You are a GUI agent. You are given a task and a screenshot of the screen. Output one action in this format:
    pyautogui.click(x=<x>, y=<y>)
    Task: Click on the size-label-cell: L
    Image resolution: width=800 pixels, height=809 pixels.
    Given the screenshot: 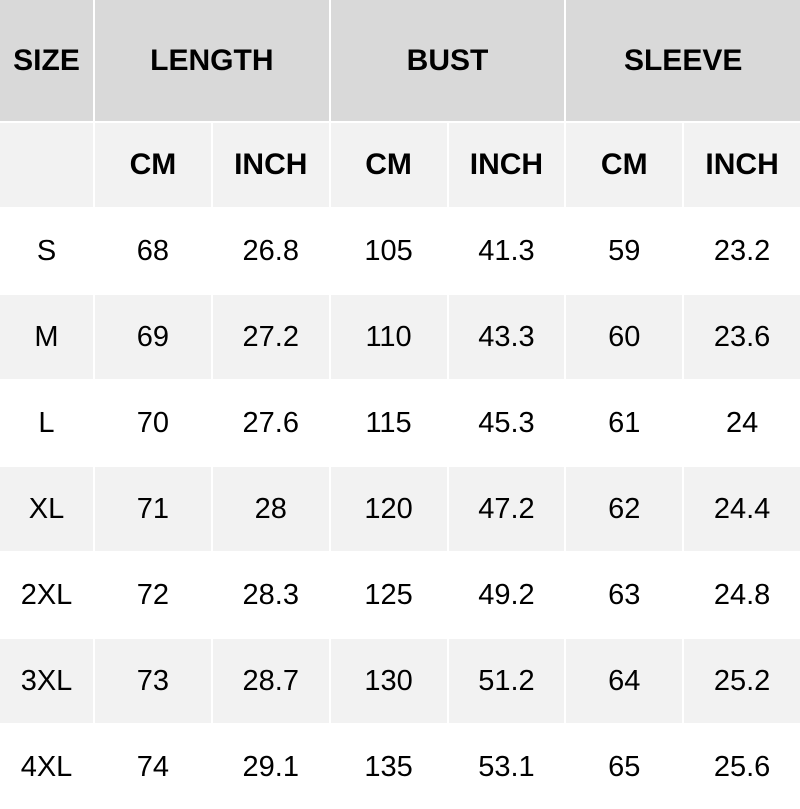 What is the action you would take?
    pyautogui.click(x=46, y=423)
    